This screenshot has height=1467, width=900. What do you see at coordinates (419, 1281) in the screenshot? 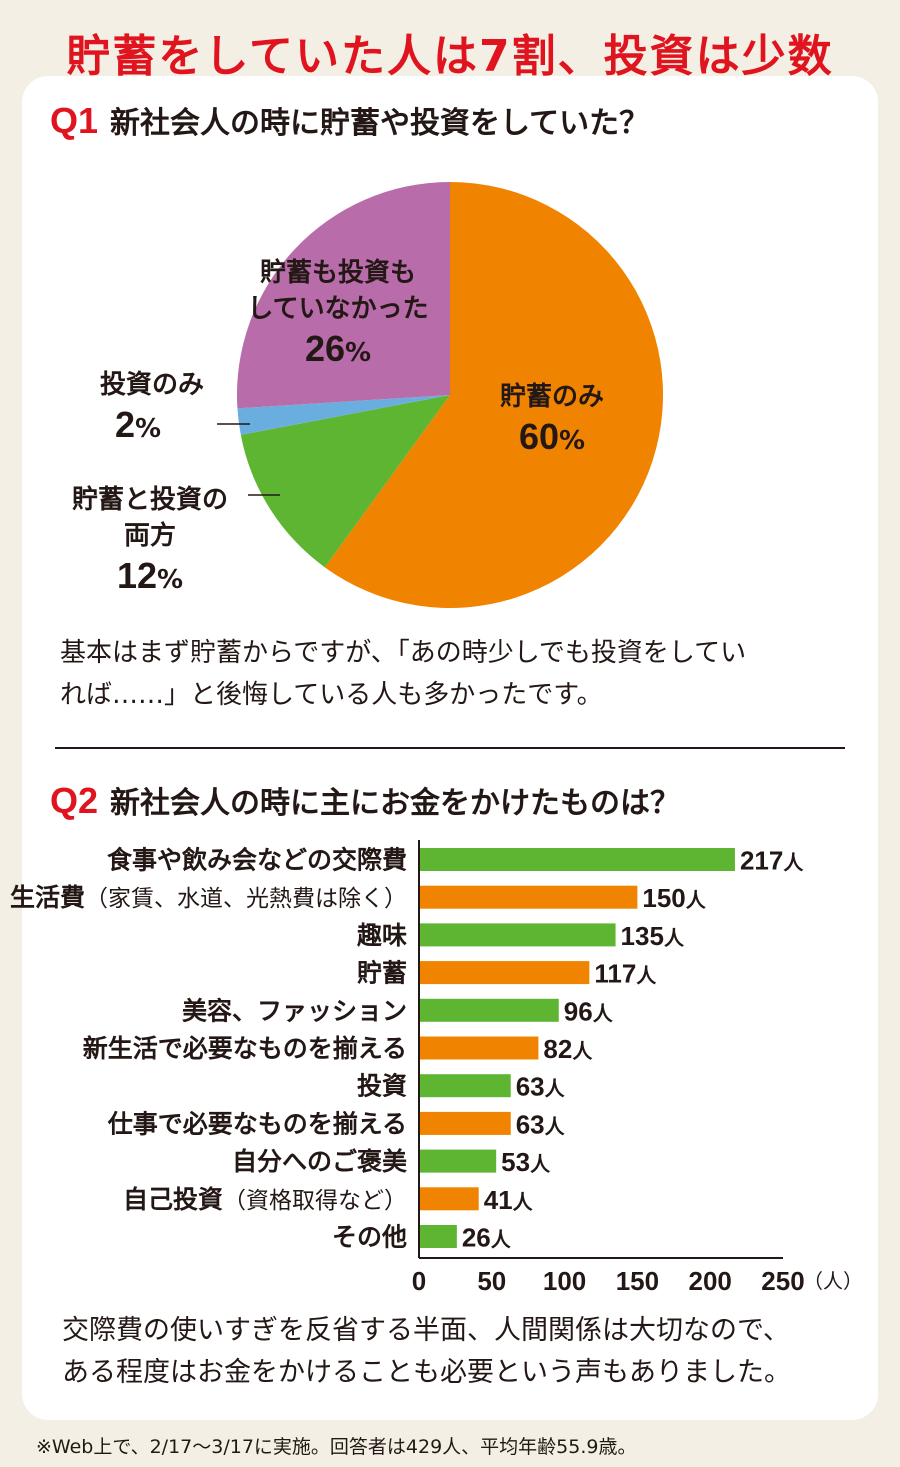
I see `x-tick-label: 0` at bounding box center [419, 1281].